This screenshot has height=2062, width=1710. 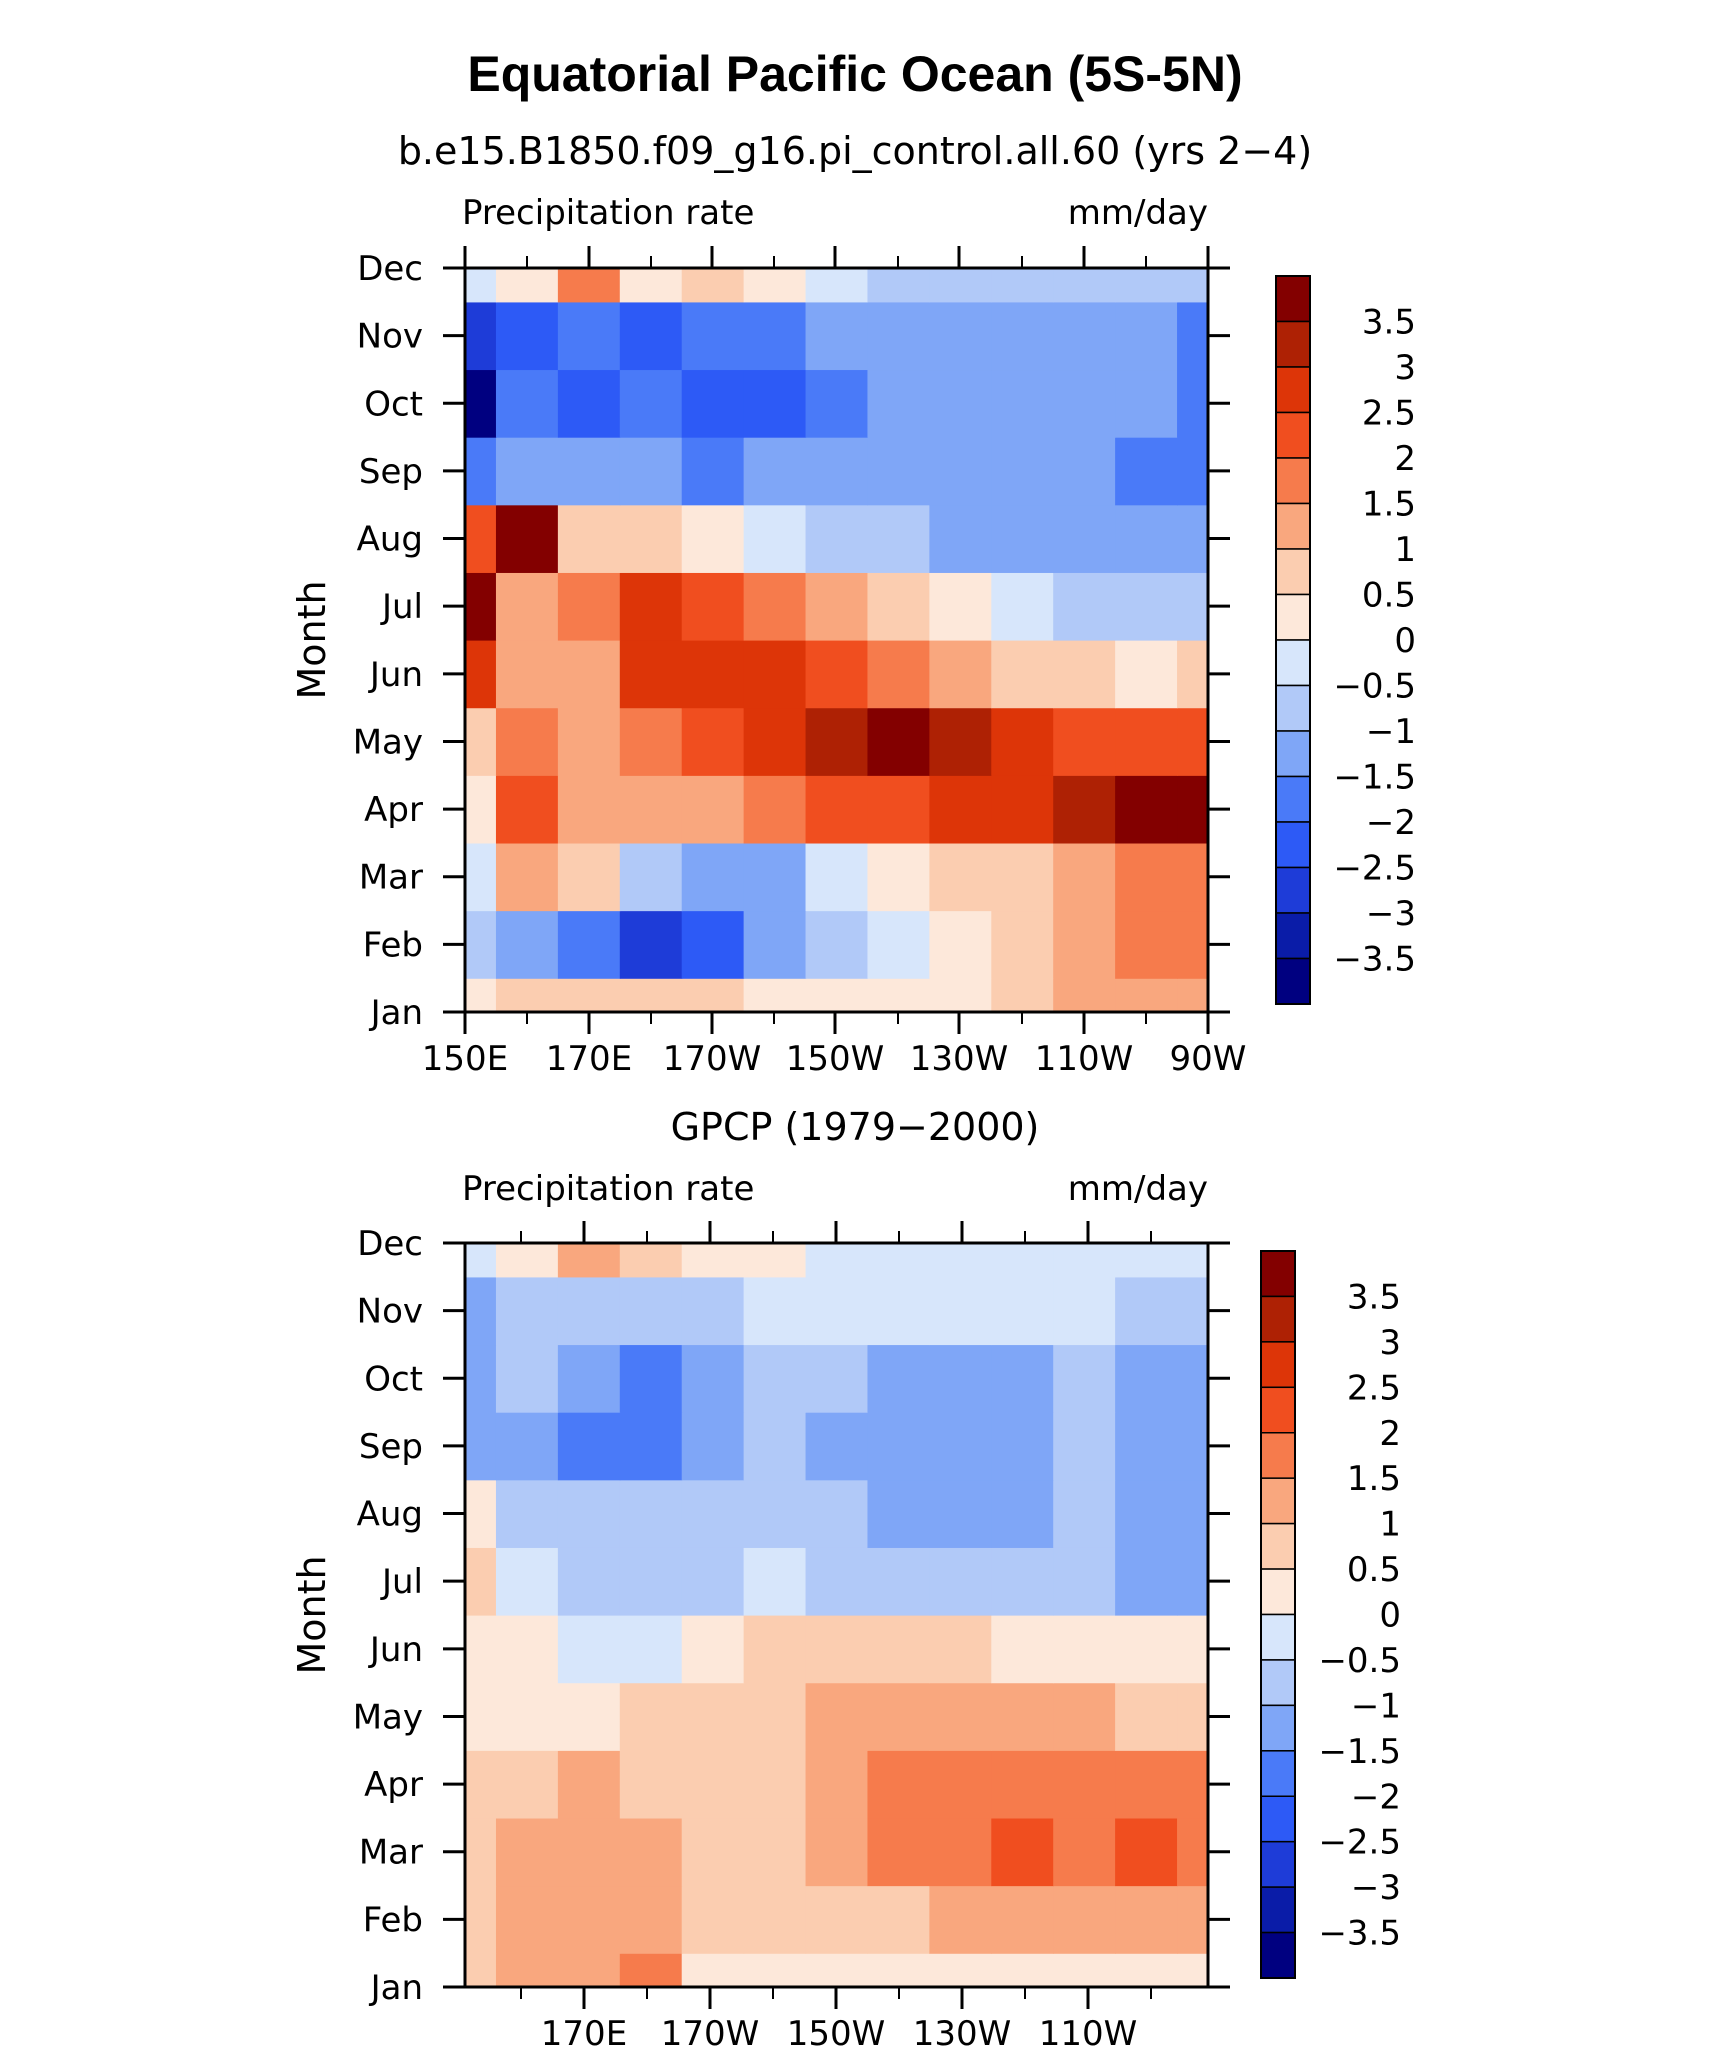 I want to click on heatmap-cell: May 270: 0.8, so click(x=1193, y=1716).